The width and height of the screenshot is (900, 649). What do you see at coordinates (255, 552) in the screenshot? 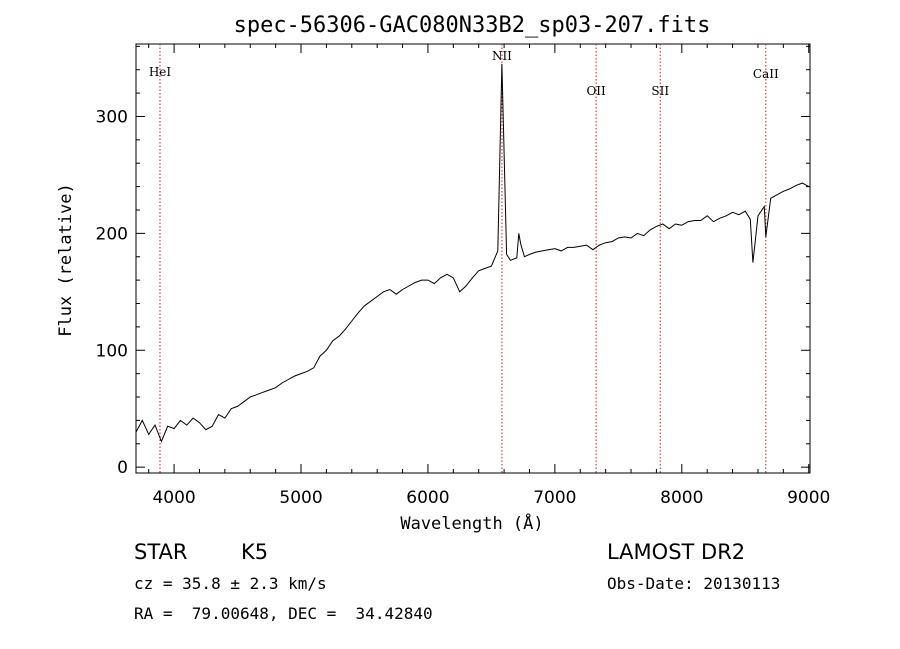
I see `object-subclass: K5` at bounding box center [255, 552].